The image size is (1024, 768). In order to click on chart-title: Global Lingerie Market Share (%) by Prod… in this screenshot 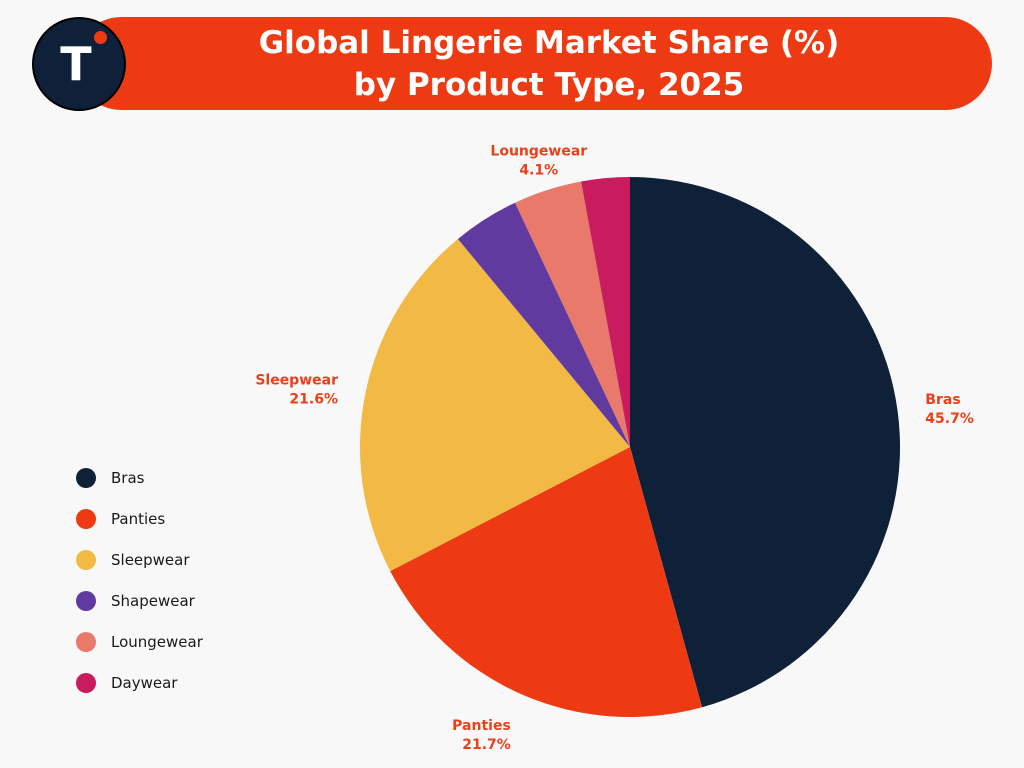, I will do `click(549, 63)`.